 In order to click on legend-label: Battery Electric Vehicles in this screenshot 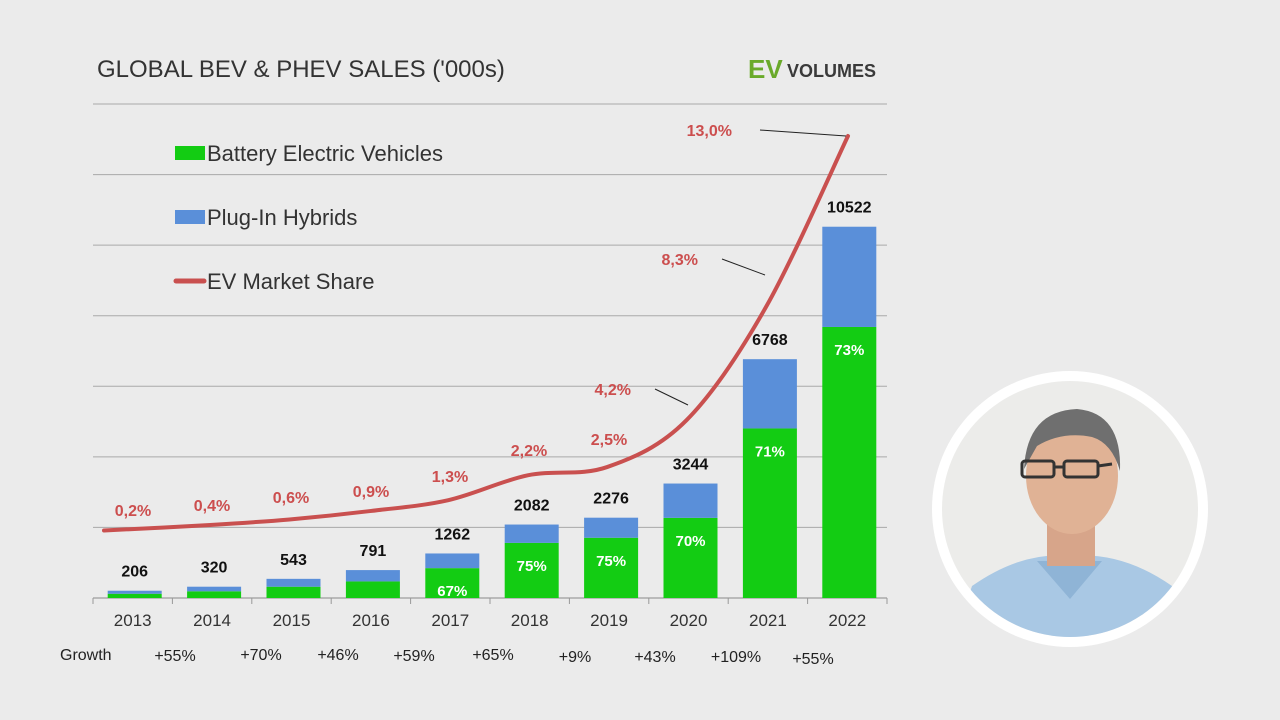, I will do `click(325, 153)`.